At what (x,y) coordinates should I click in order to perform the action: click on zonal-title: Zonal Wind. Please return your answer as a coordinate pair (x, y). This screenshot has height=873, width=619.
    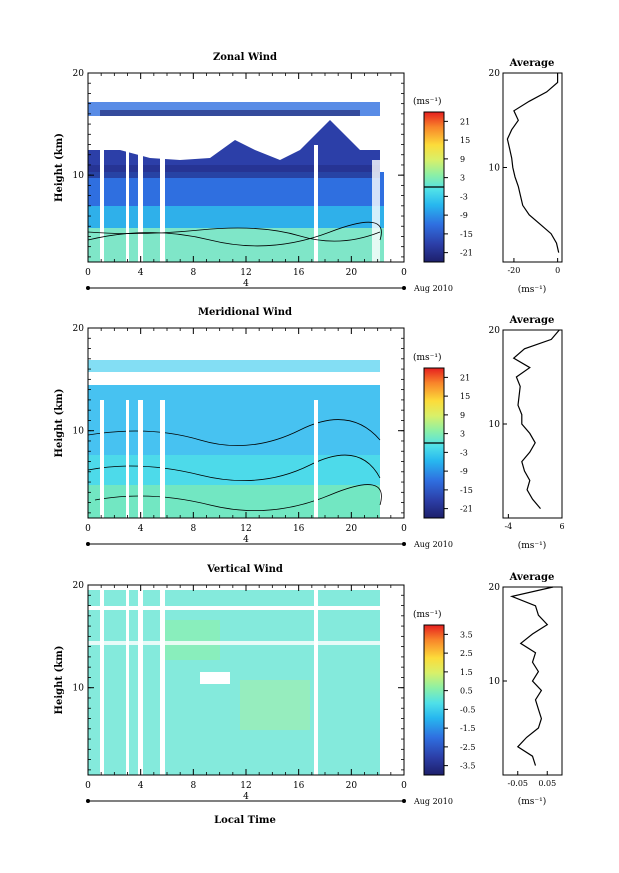
    Looking at the image, I should click on (245, 57).